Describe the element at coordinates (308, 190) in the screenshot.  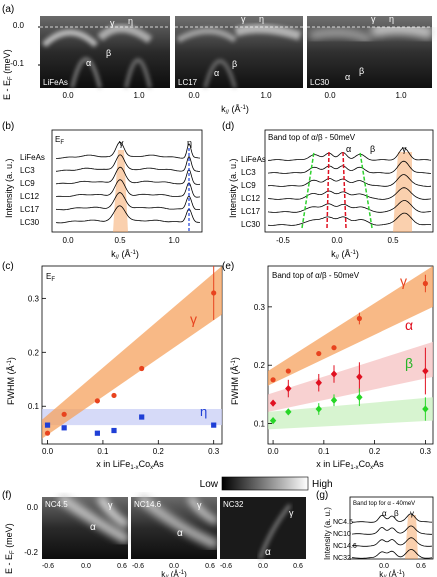
I see `beta-guide-left` at that location.